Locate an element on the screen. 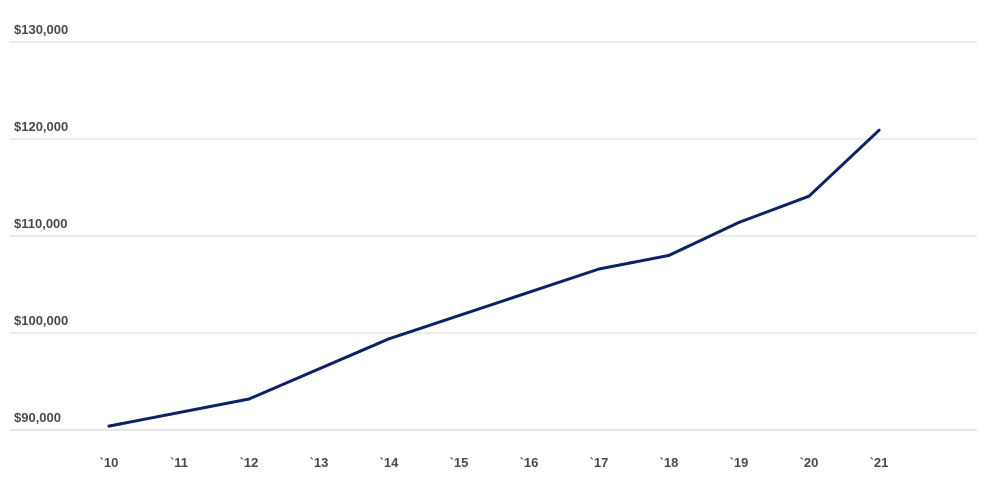 Image resolution: width=987 pixels, height=495 pixels. x-tick-label: `20 is located at coordinates (809, 462).